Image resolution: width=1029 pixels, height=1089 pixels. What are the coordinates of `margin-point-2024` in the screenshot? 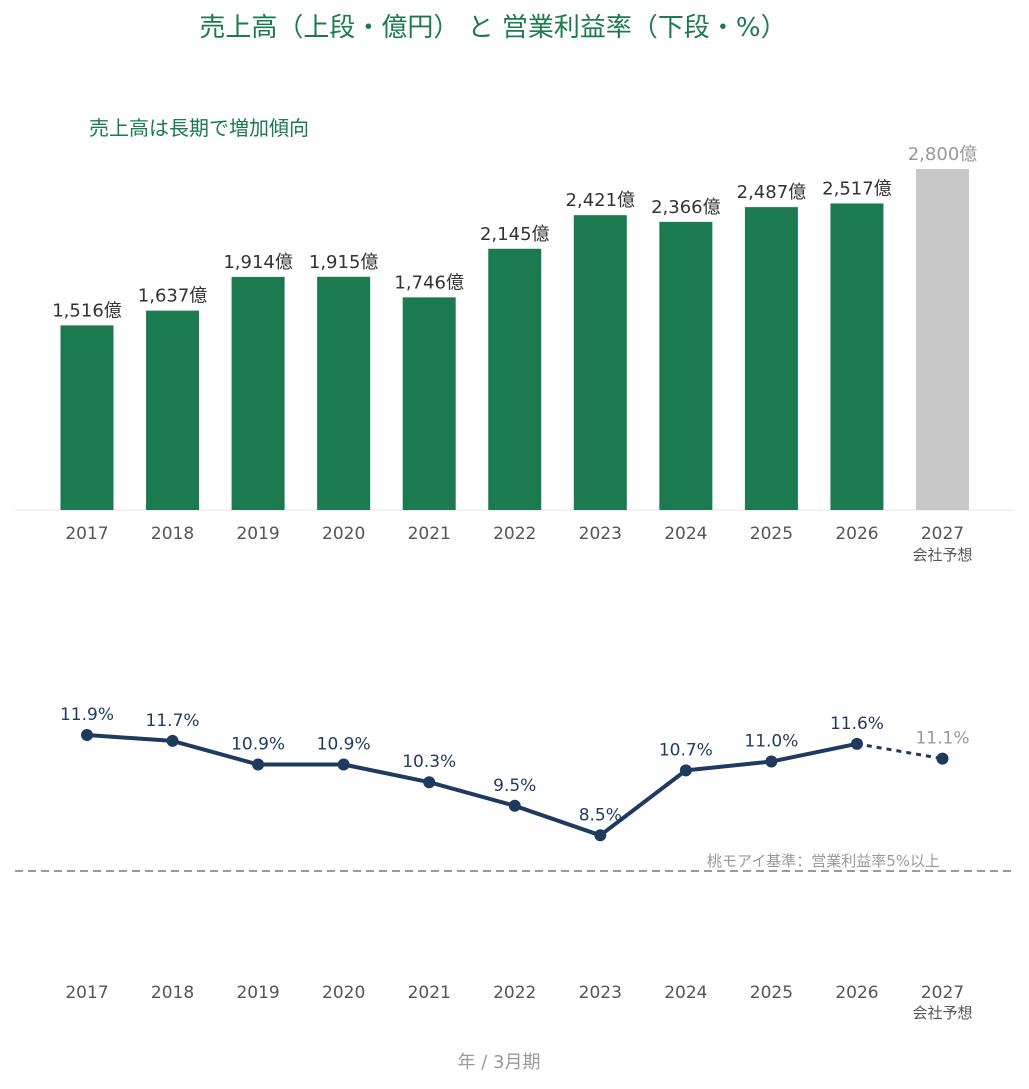 It's located at (685, 770).